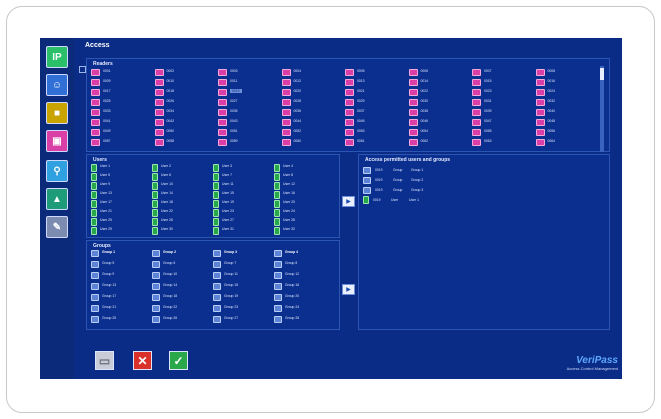 This screenshot has width=661, height=419. What do you see at coordinates (504, 74) in the screenshot?
I see `reader-item: 0007` at bounding box center [504, 74].